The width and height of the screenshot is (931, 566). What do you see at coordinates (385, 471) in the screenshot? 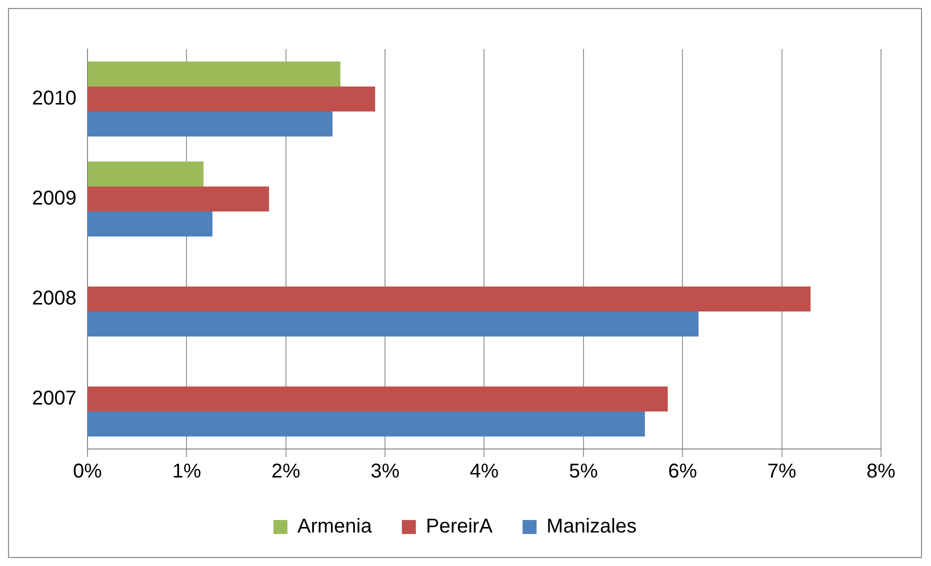
I see `x-tick-label: 3%` at bounding box center [385, 471].